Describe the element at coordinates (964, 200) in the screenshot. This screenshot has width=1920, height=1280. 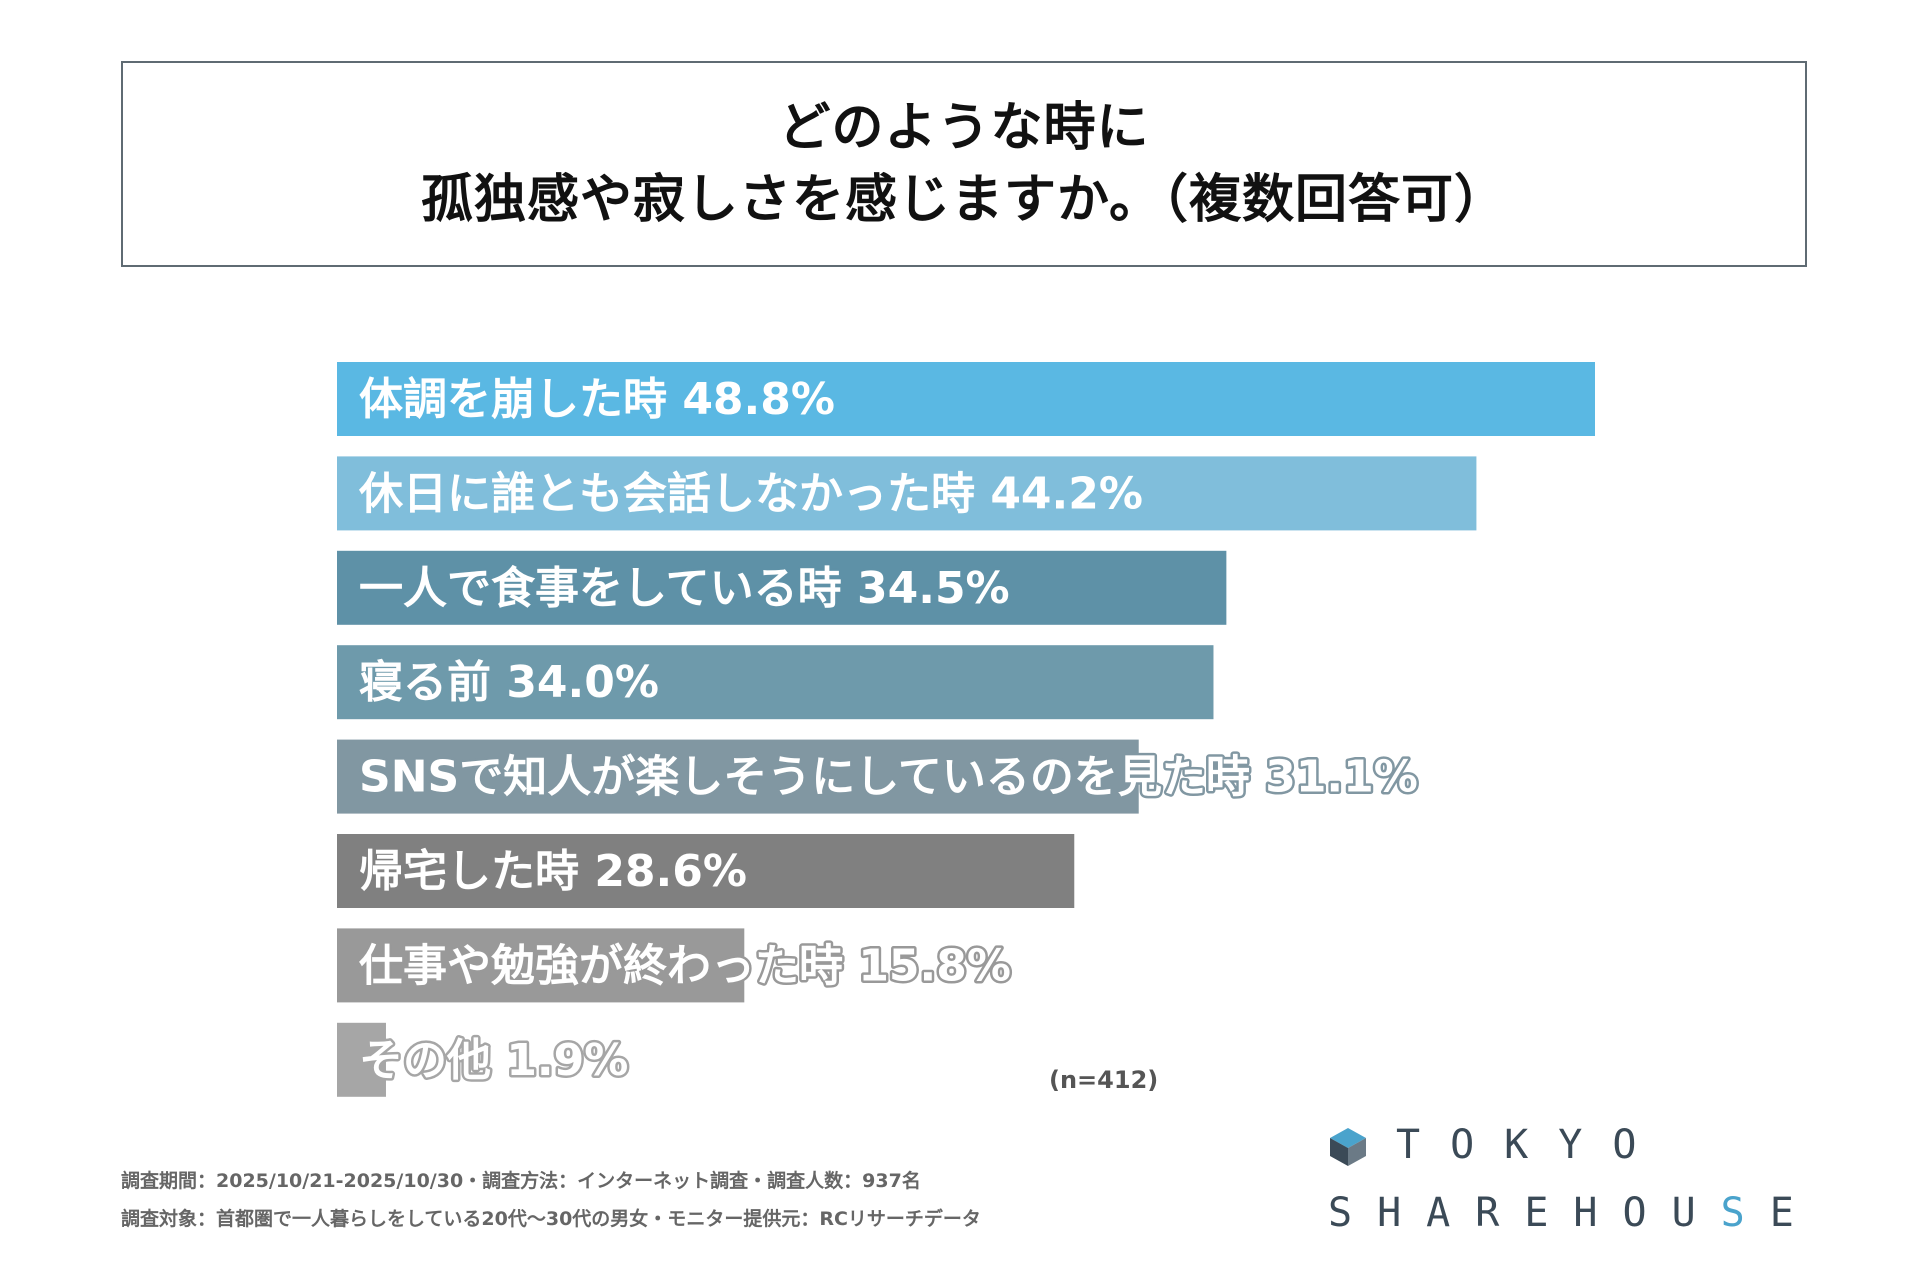
I see `chart-title-line-2: 孤独感や寂しさを感じますか。（複数回答可）` at that location.